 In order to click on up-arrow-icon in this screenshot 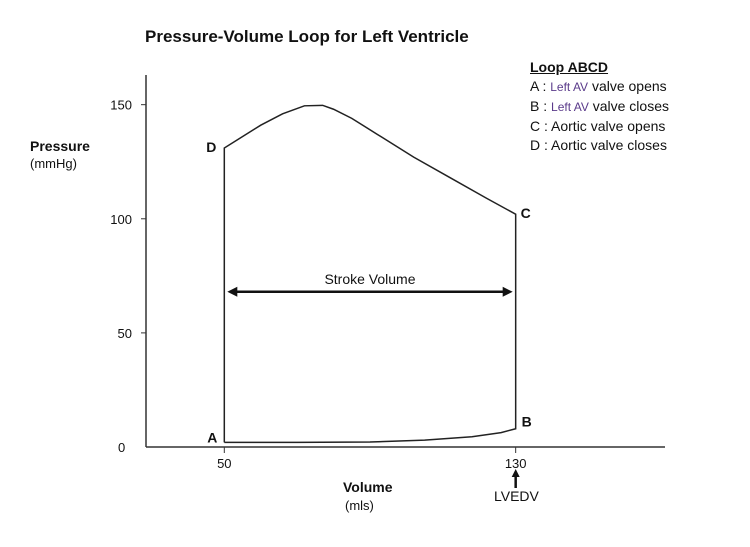, I will do `click(515, 473)`.